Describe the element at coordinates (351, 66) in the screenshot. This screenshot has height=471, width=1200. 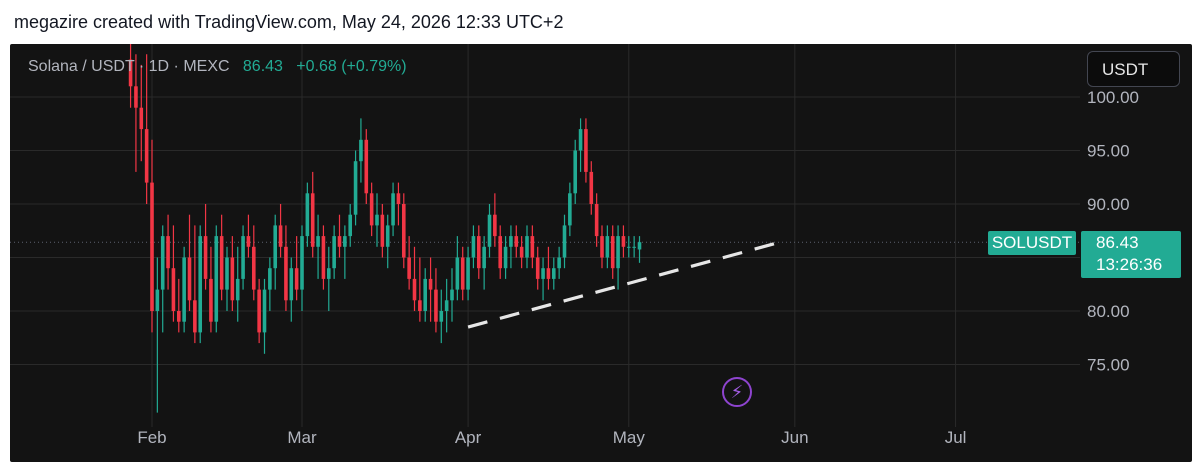
I see `price-change: +0.68 (+0.79%)` at that location.